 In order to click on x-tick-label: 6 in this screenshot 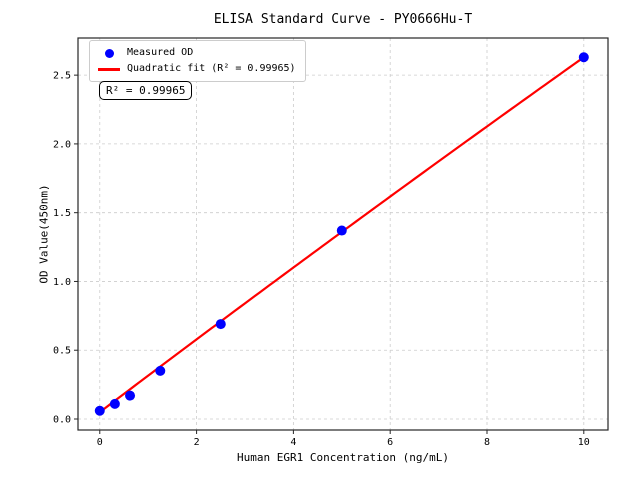, I will do `click(390, 442)`.